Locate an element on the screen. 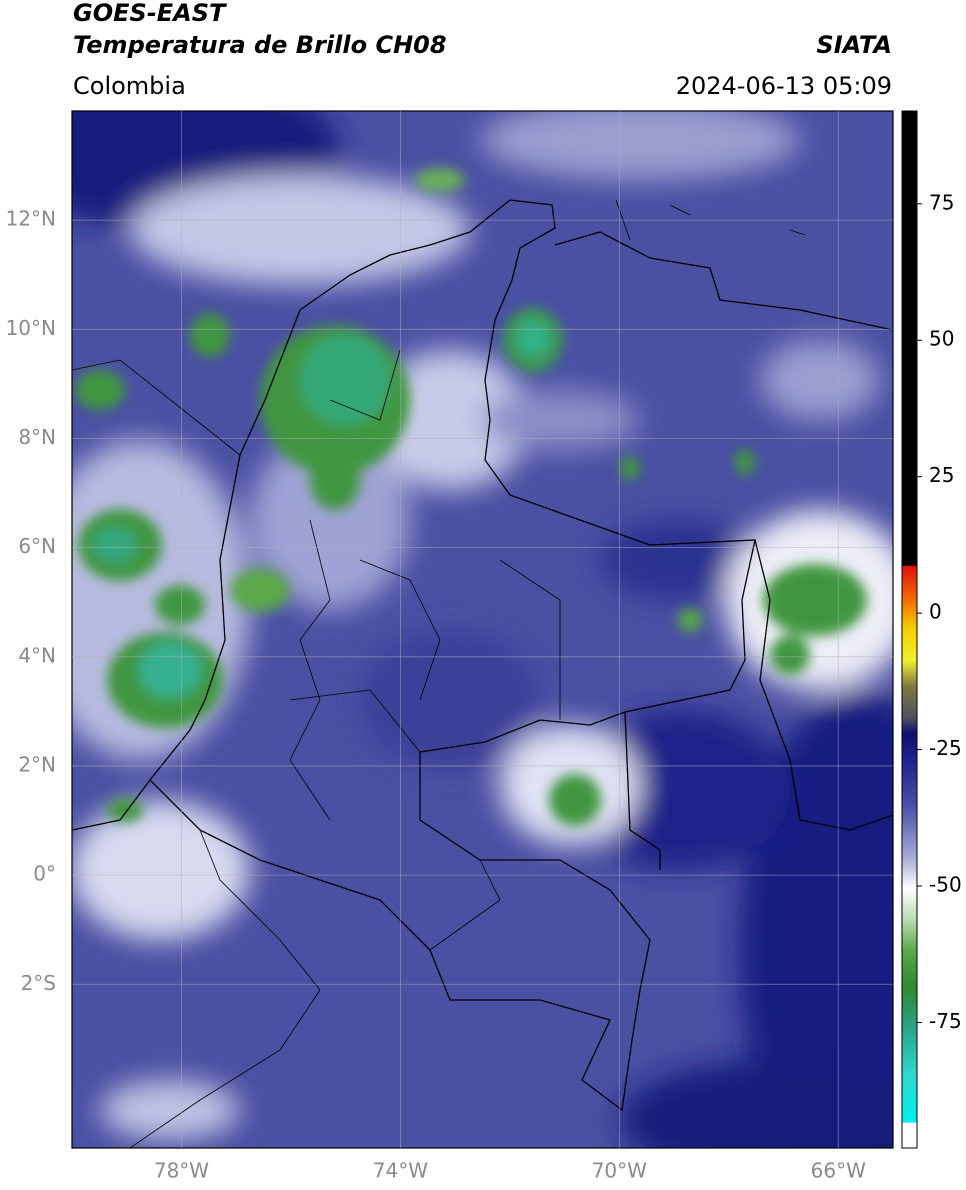 The width and height of the screenshot is (966, 1190). colorbar-tick-label: 0 is located at coordinates (935, 612).